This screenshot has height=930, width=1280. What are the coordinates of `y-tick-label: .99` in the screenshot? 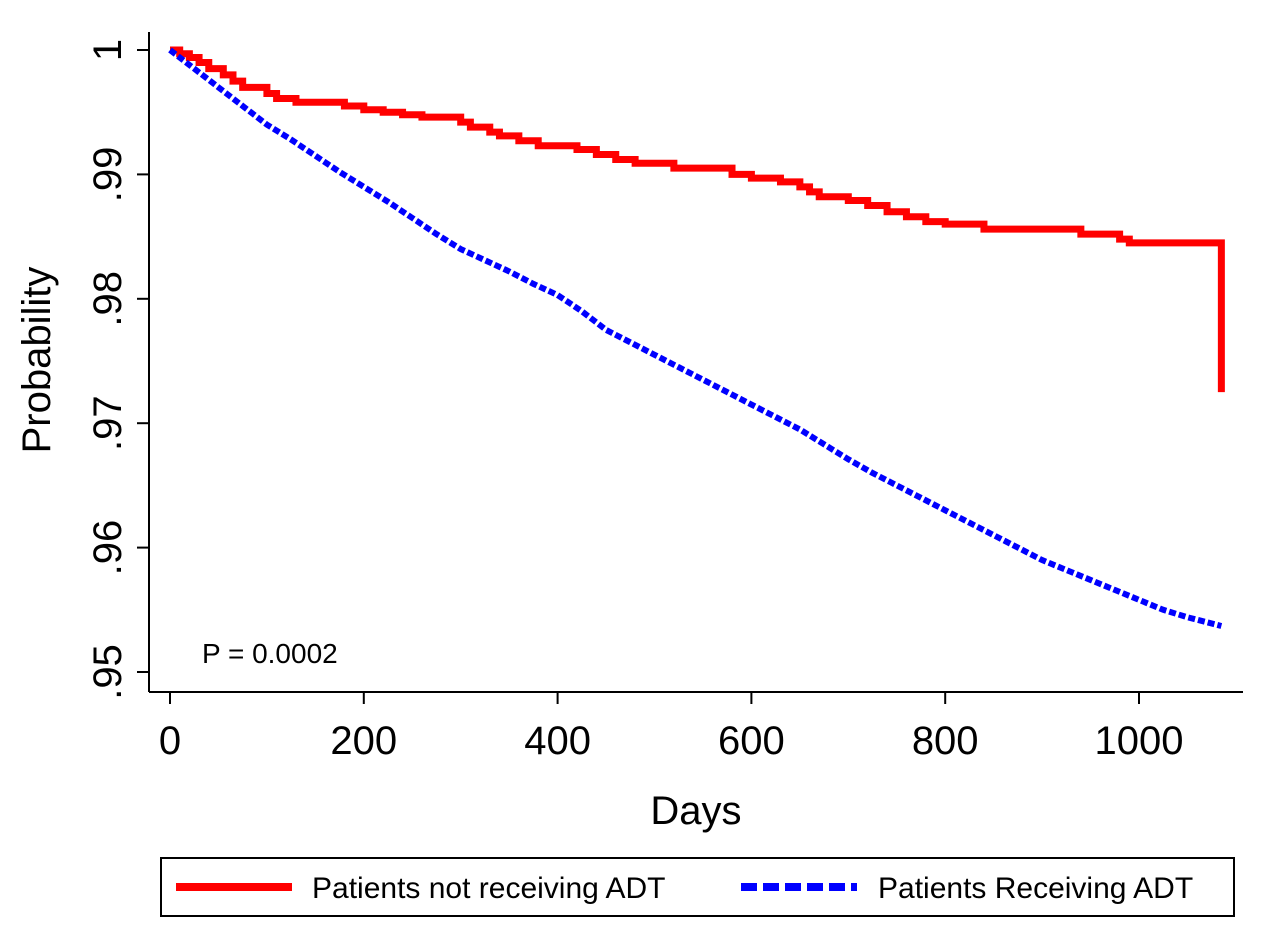 It's located at (108, 175).